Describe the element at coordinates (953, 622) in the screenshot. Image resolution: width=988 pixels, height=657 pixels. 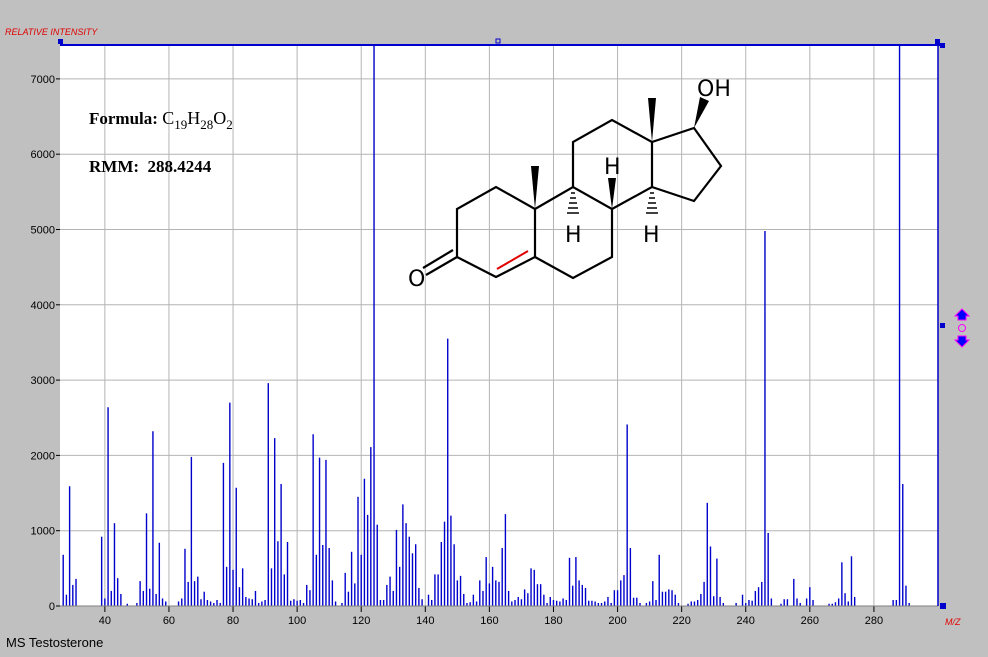
I see `x-axis-label: M/Z` at that location.